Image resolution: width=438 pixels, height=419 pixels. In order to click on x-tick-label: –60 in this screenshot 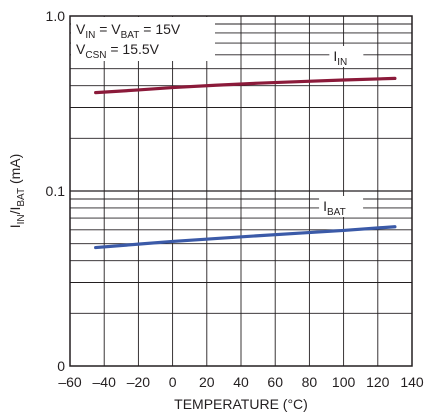, I will do `click(70, 382)`.